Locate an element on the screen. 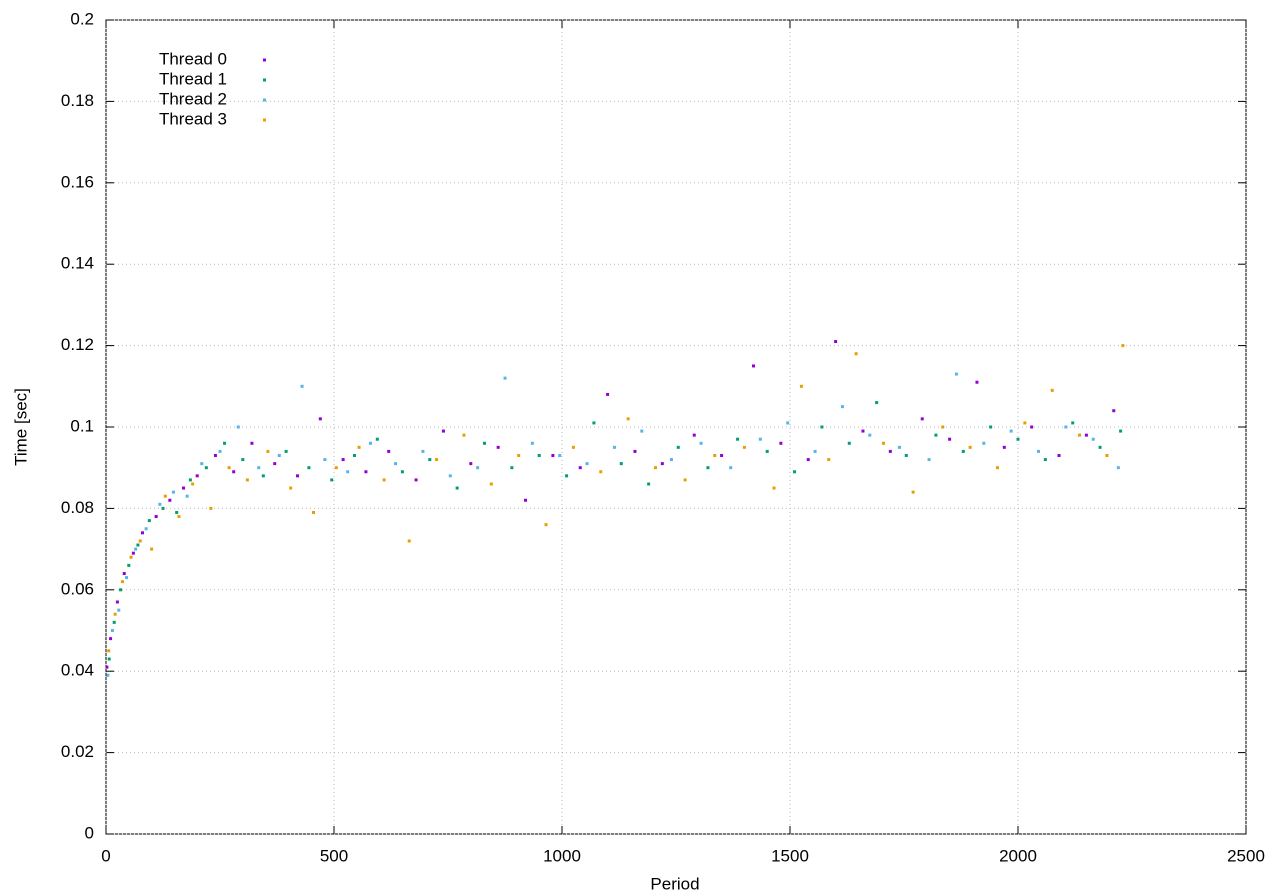 The height and width of the screenshot is (896, 1280). y-tick-label: 0.14 is located at coordinates (77, 263).